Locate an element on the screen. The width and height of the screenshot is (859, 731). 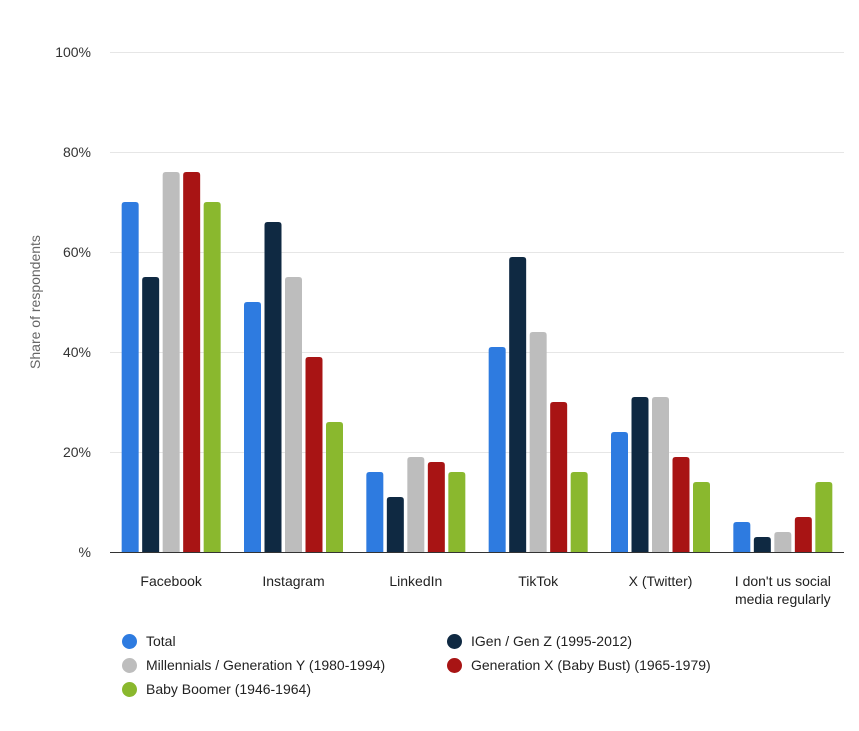
legend-label: Millennials / Generation Y (1980-1994) is located at coordinates (266, 665).